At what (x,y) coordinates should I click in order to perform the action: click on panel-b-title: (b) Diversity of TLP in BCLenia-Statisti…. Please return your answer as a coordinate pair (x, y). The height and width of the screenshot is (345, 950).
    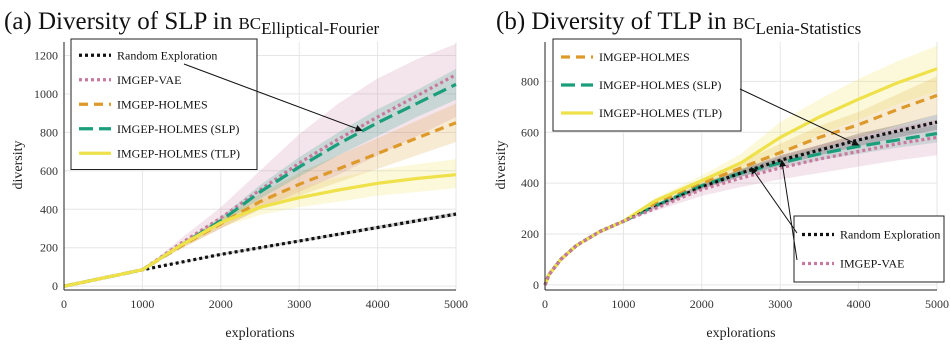
    Looking at the image, I should click on (678, 23).